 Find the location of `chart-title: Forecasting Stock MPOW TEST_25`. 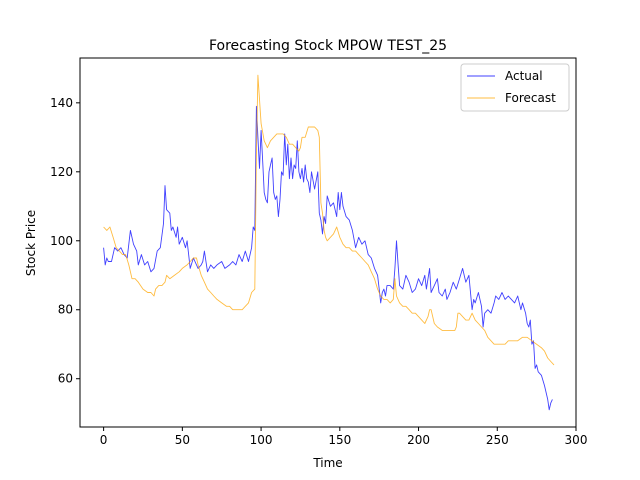

chart-title: Forecasting Stock MPOW TEST_25 is located at coordinates (328, 46).